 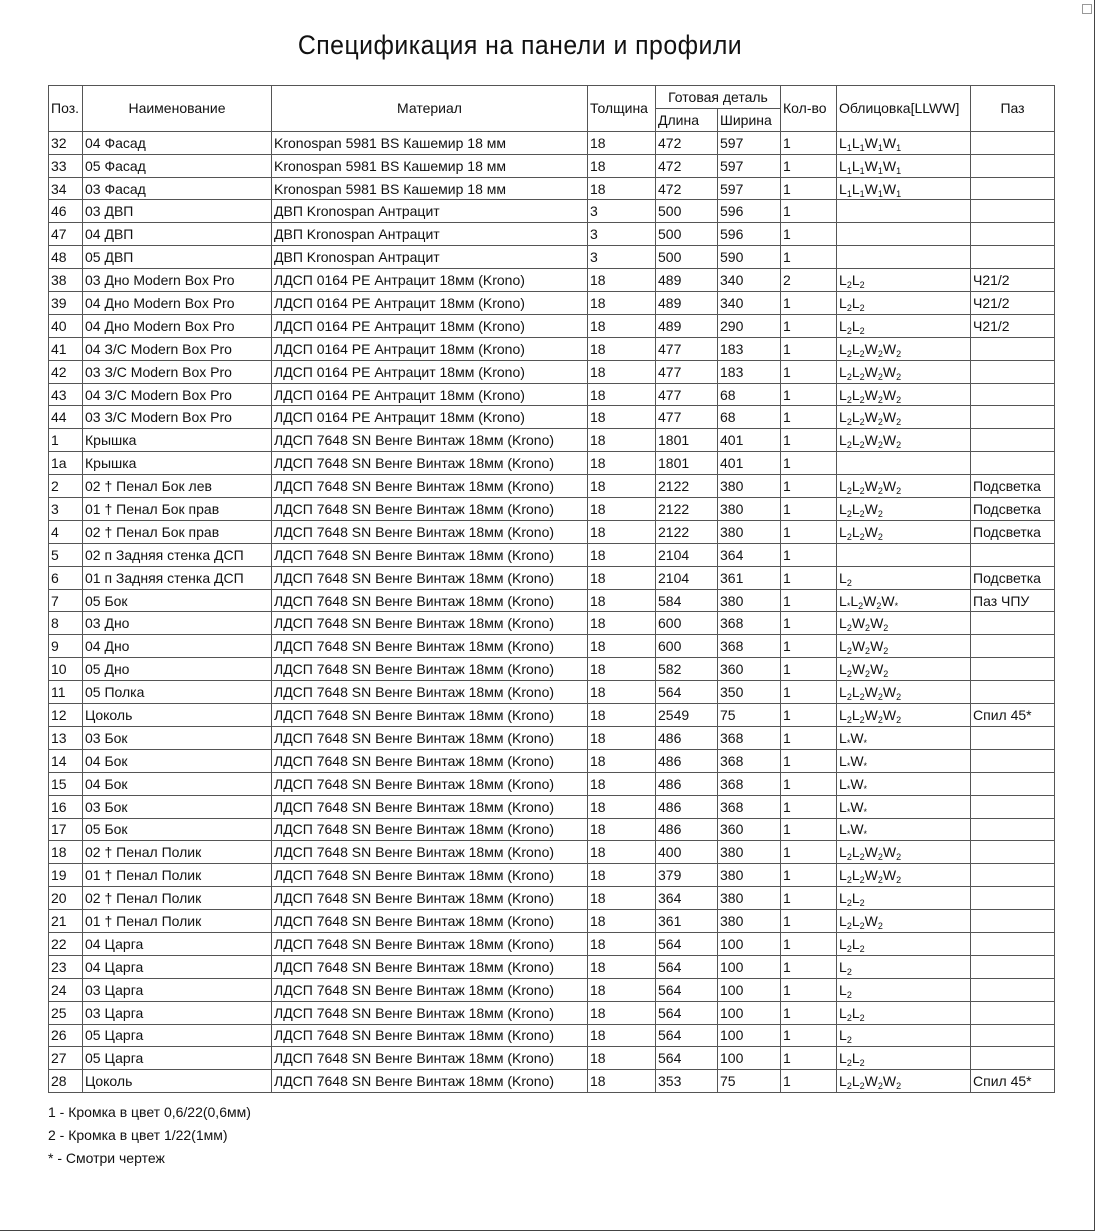 I want to click on cell-name: 04 З/С Modern Box Pro, so click(x=177, y=348).